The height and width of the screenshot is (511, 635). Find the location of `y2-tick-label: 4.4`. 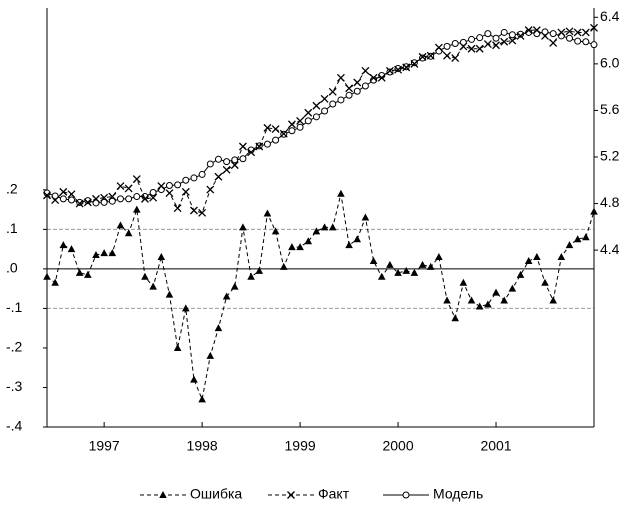

y2-tick-label: 4.4 is located at coordinates (610, 249).